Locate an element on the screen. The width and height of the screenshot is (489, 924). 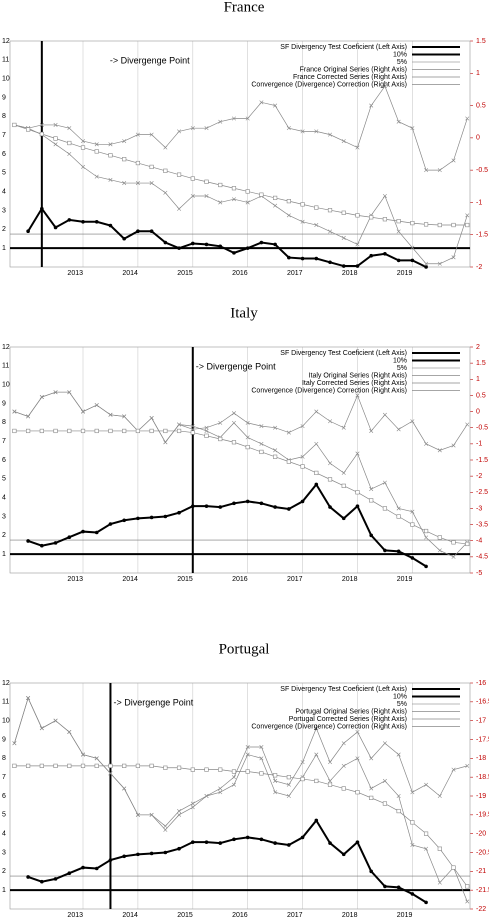
y-tick-label: 4 is located at coordinates (4, 192).